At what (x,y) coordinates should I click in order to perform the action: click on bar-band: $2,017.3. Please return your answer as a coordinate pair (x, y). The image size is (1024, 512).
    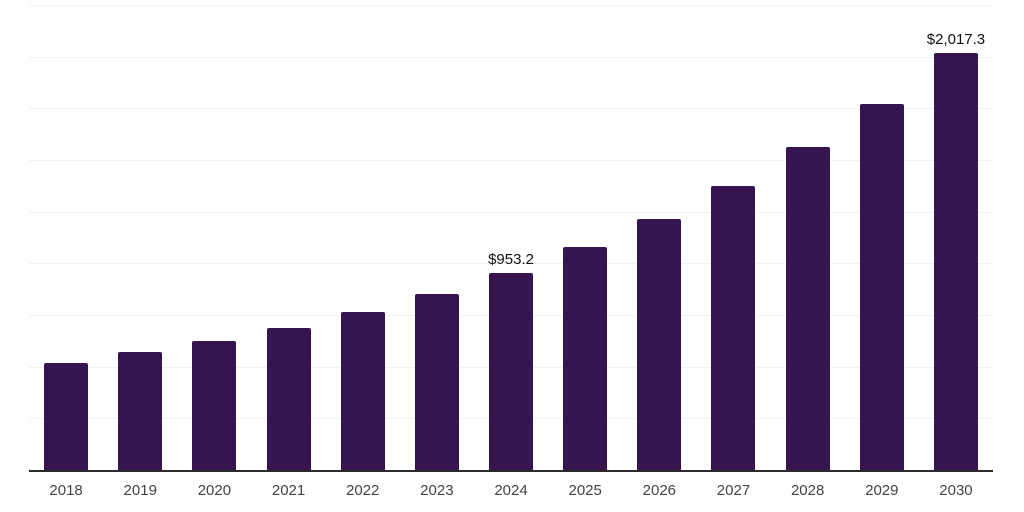
    Looking at the image, I should click on (956, 237).